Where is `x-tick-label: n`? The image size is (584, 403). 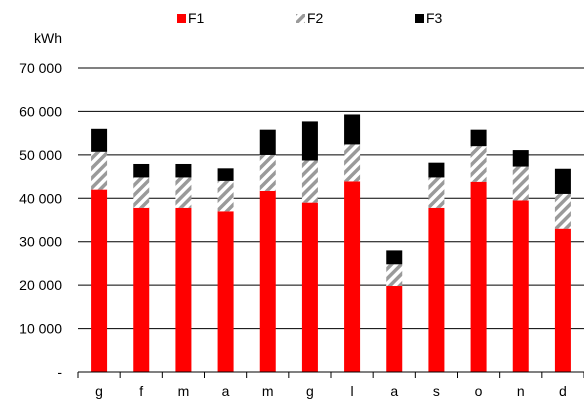
x-tick-label: n is located at coordinates (521, 391).